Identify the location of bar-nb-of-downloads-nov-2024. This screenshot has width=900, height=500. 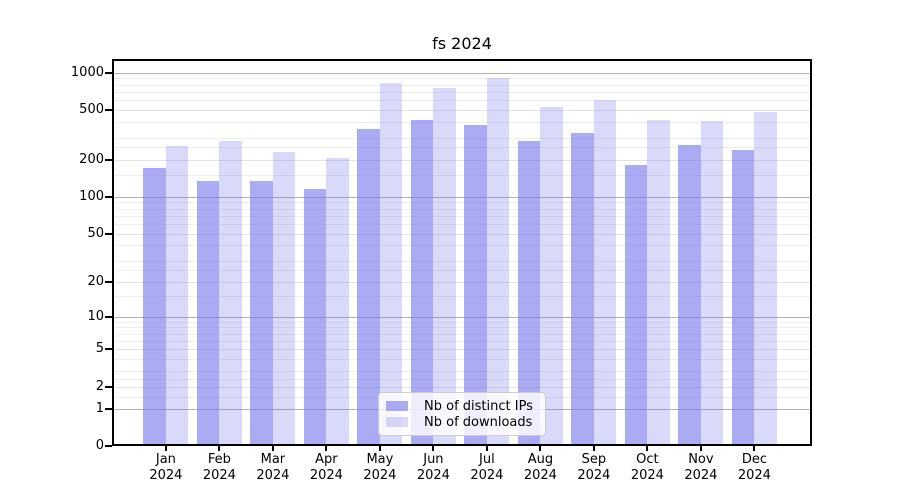
(712, 282).